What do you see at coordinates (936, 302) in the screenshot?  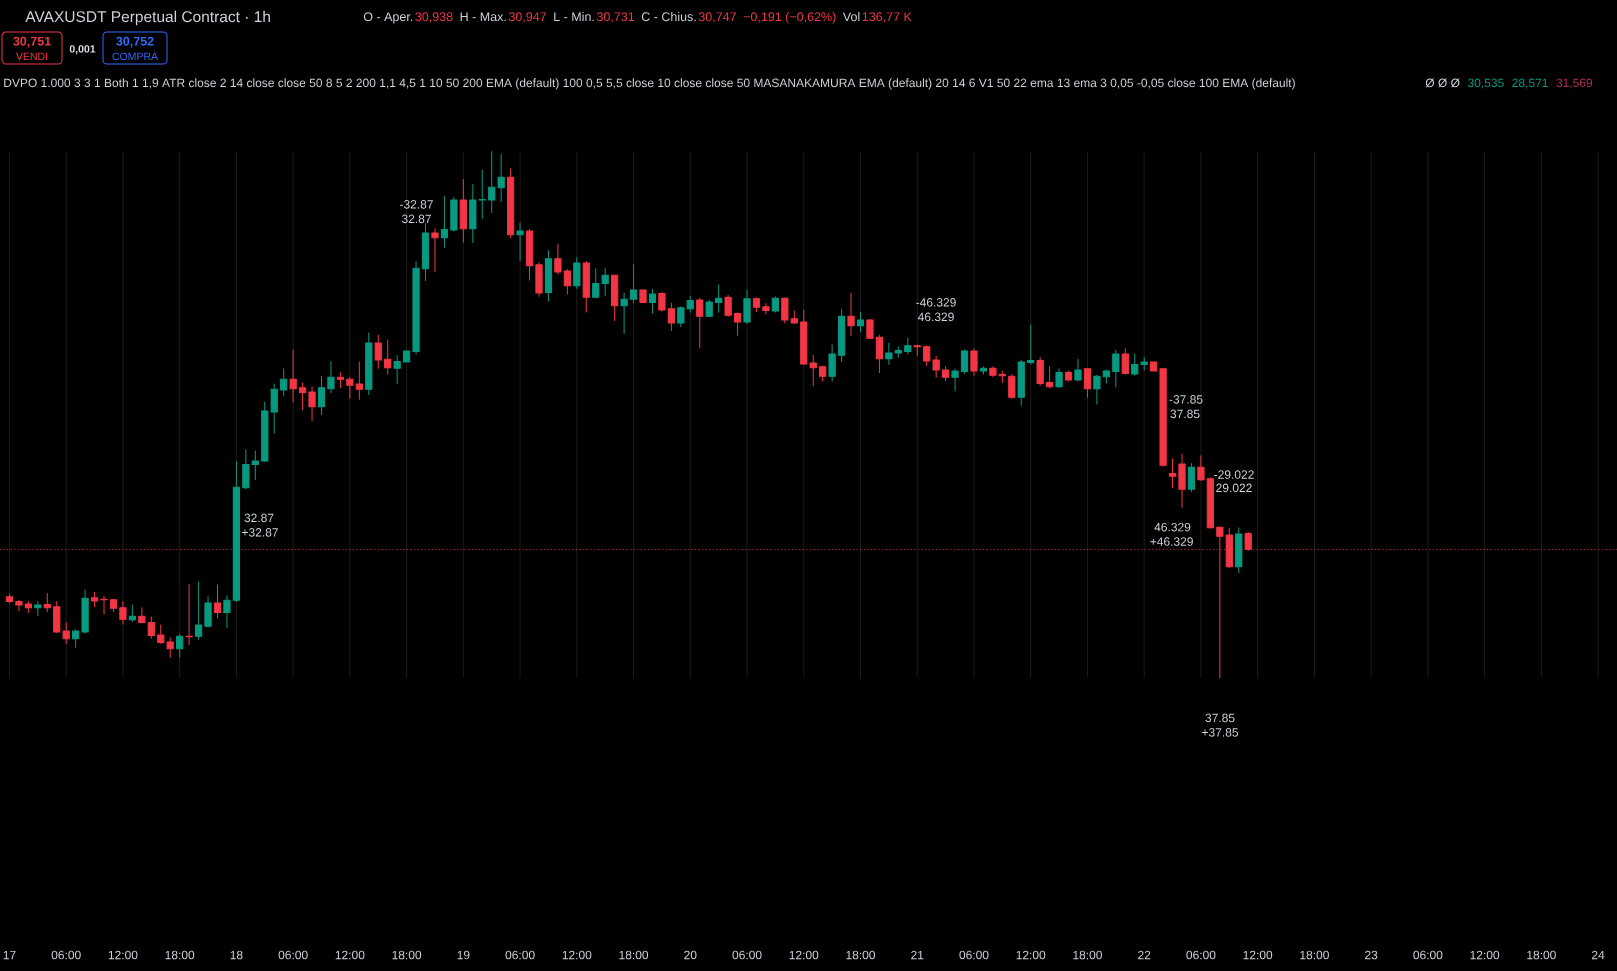 I see `annotation: -46.329` at bounding box center [936, 302].